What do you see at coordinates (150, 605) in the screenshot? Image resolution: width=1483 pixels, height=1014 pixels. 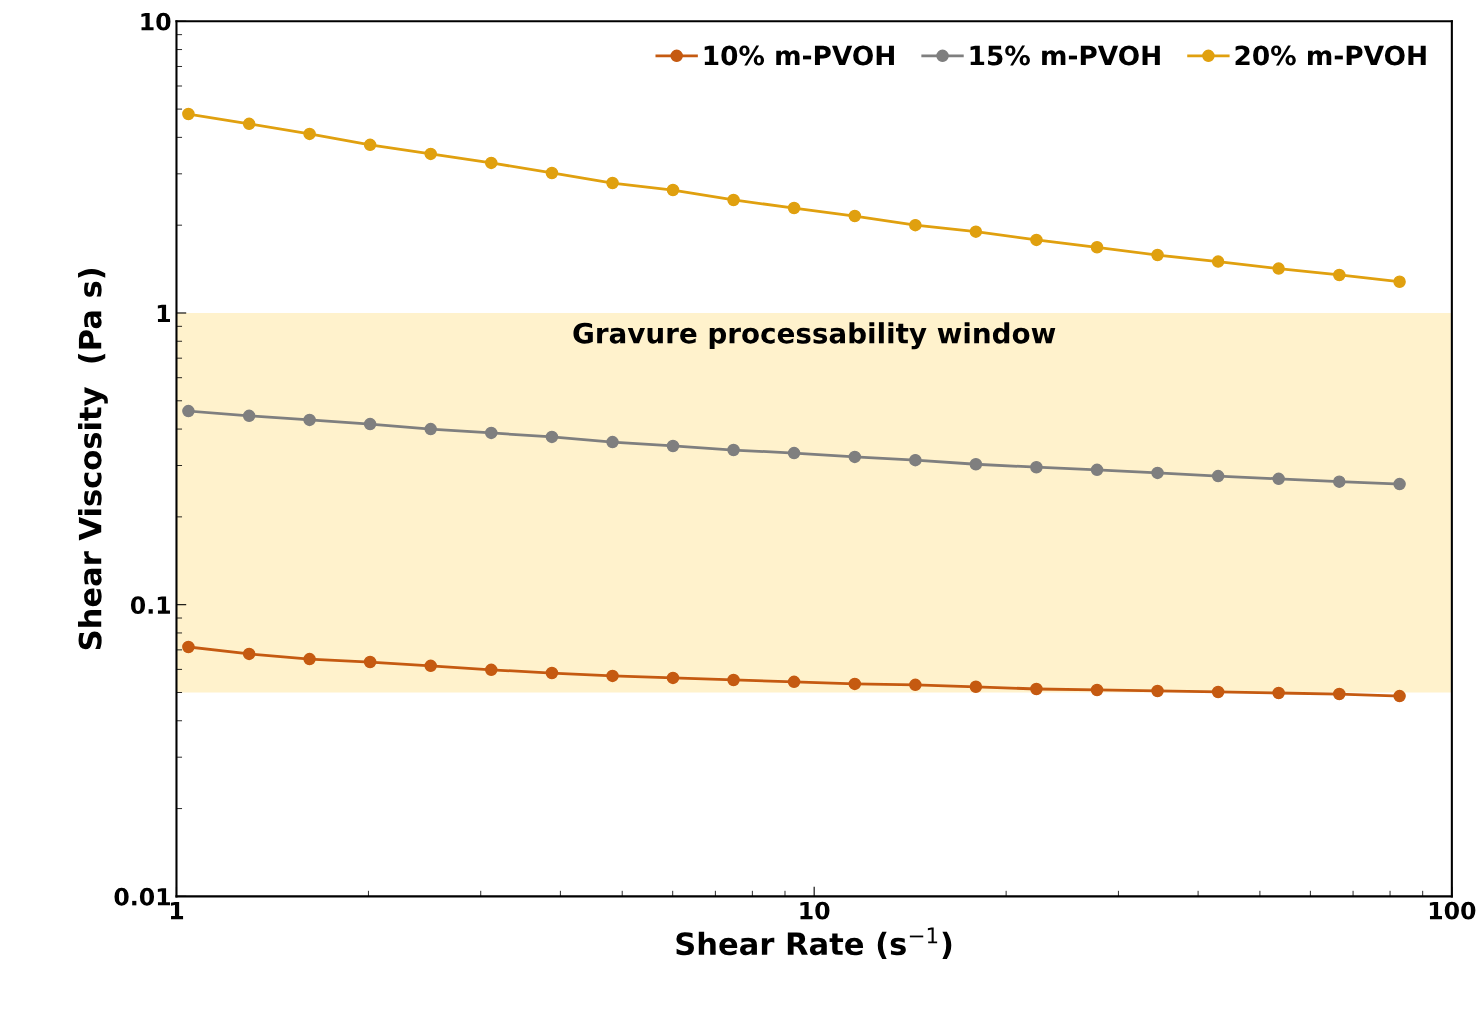 I see `y-tick-label: 0.1` at bounding box center [150, 605].